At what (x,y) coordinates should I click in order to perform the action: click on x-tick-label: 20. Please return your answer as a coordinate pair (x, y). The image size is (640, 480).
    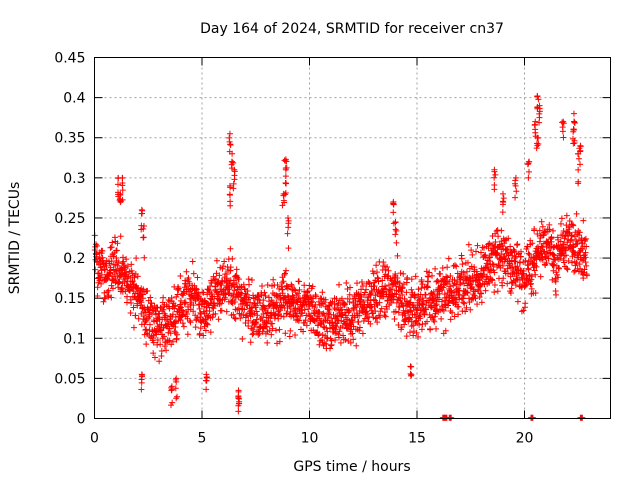
    Looking at the image, I should click on (525, 439).